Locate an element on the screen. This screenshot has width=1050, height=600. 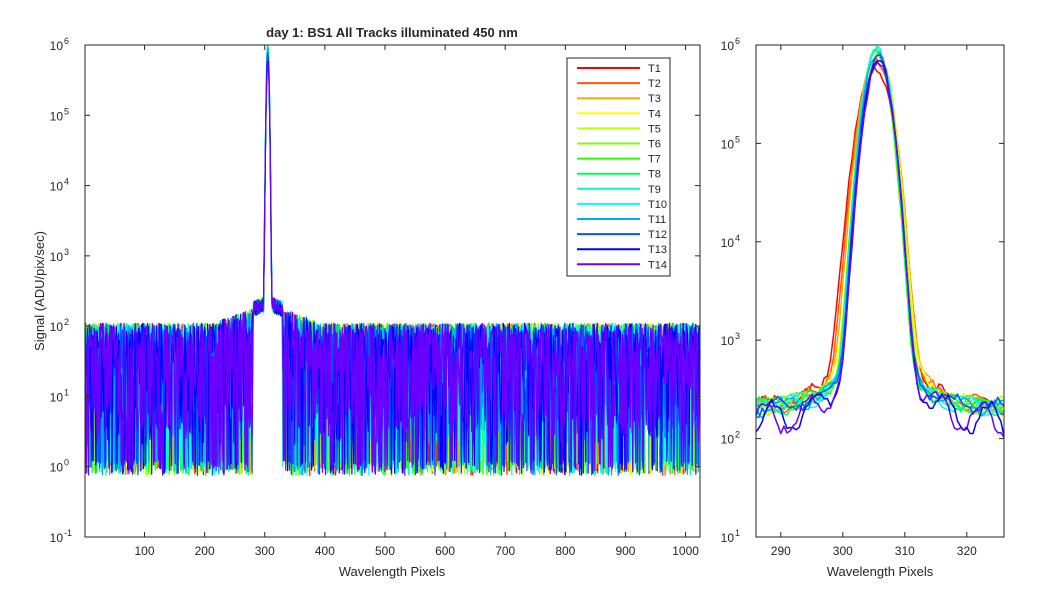
legend-label-t13: T13 is located at coordinates (657, 250).